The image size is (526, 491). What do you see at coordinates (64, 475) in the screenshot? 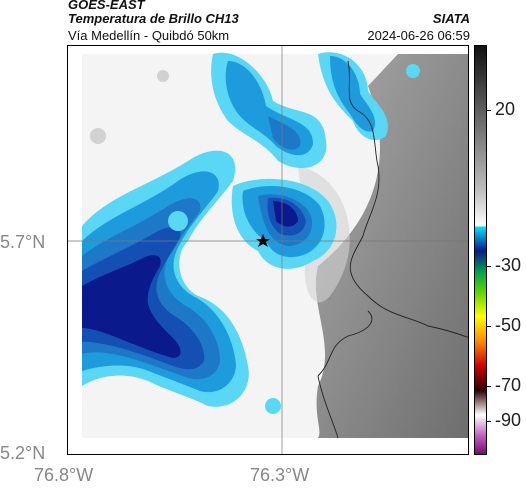
I see `lon-label-76-8: 76.8°W` at bounding box center [64, 475].